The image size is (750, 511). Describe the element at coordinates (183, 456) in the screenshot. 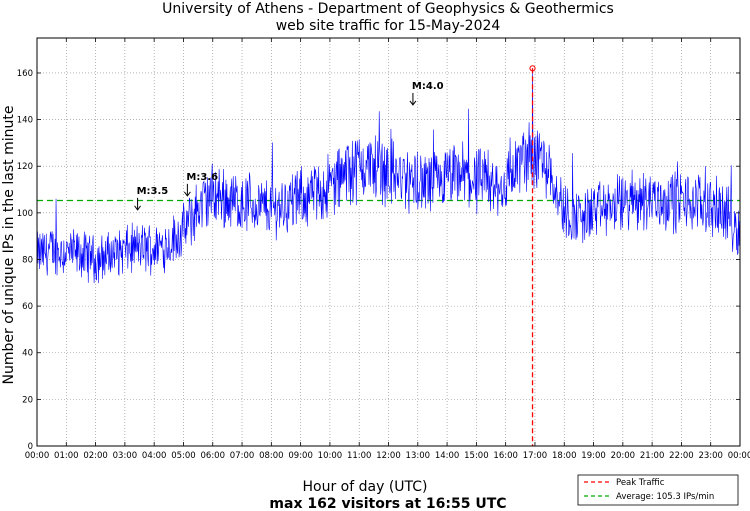

I see `x-tick-label: 05:00` at that location.